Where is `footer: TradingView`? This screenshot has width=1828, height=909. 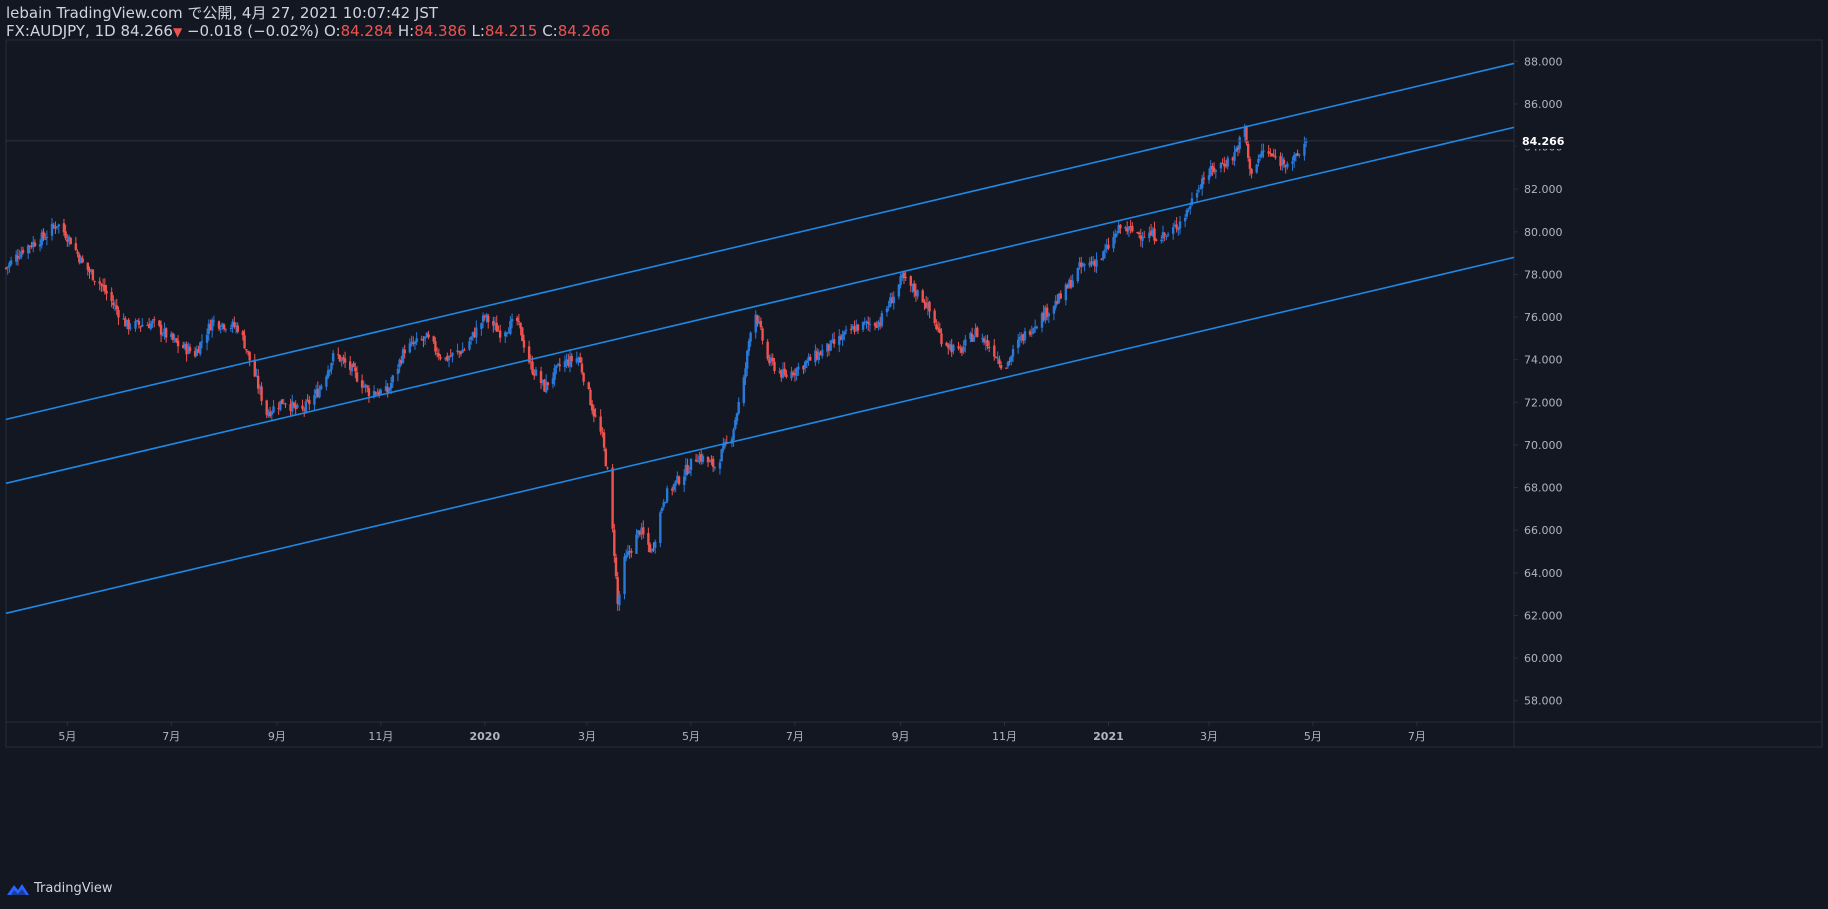 footer: TradingView is located at coordinates (59, 888).